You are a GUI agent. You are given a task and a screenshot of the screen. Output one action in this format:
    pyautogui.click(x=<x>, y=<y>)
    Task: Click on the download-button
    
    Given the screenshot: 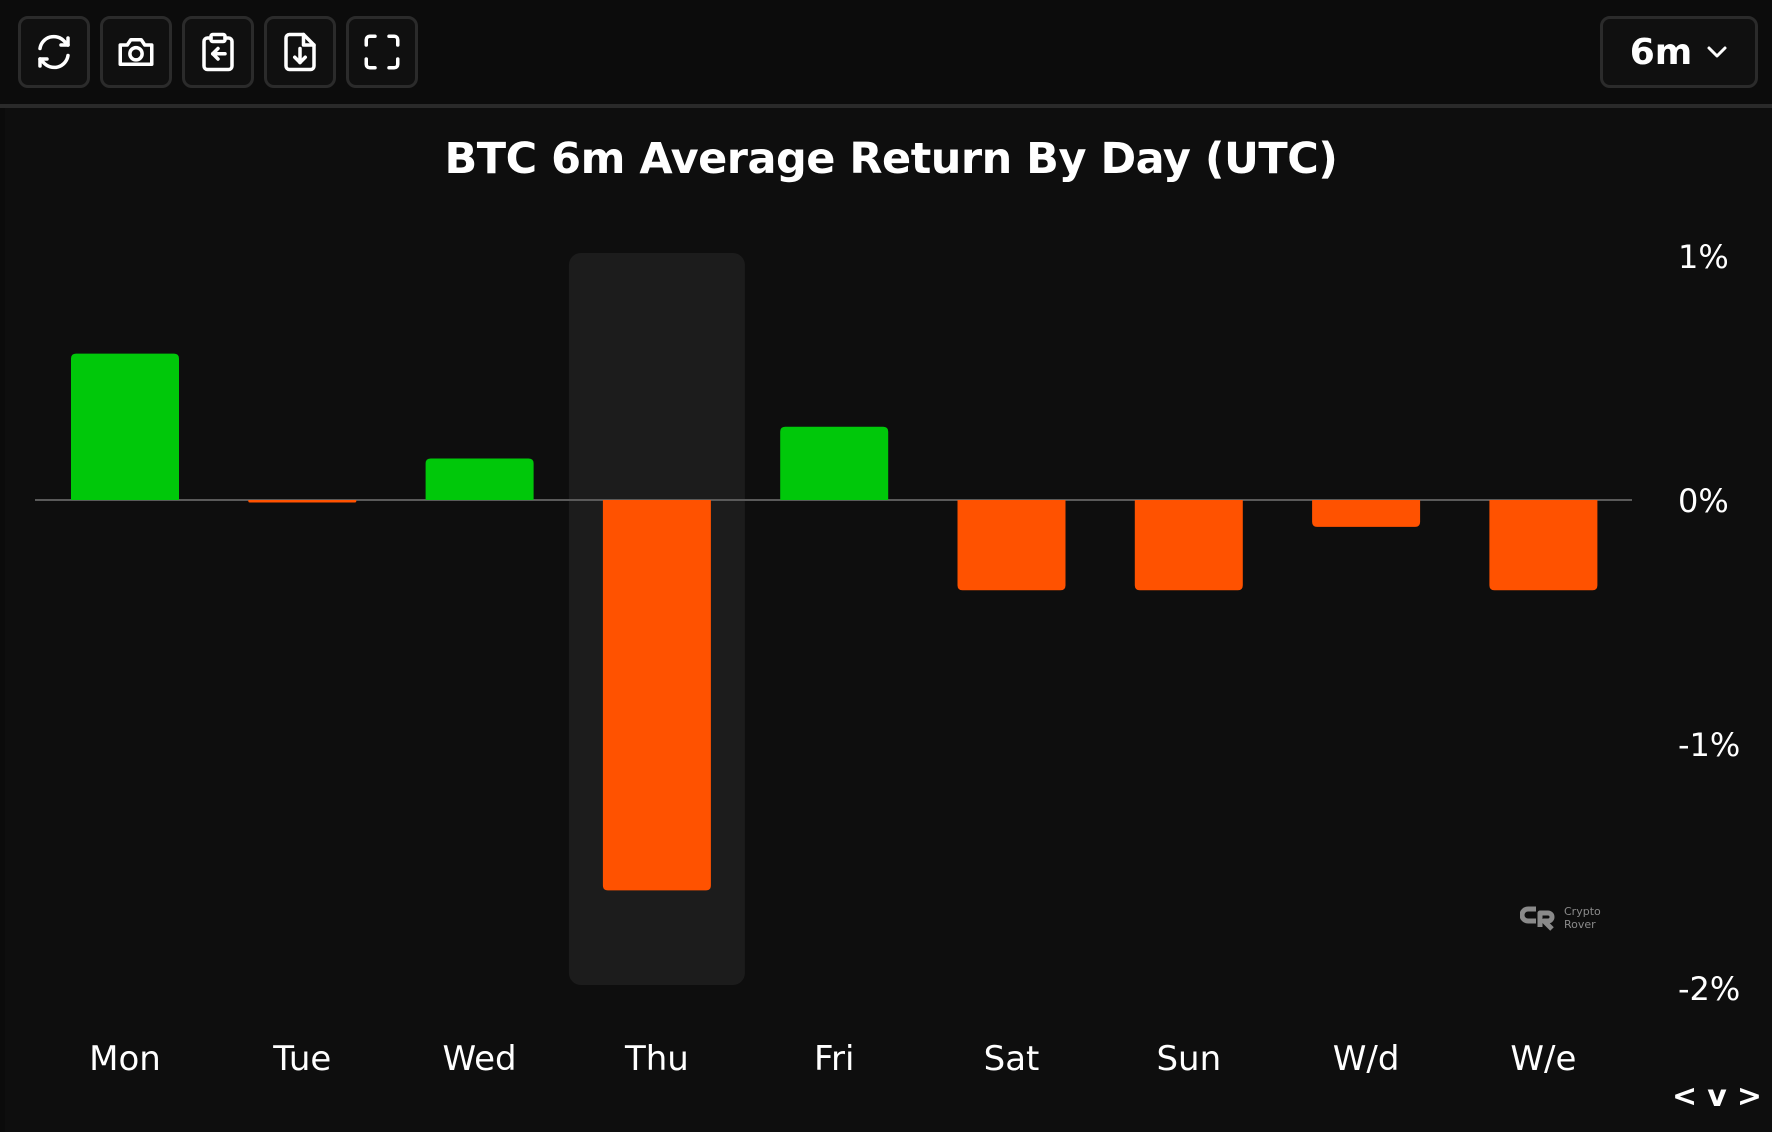 What is the action you would take?
    pyautogui.click(x=300, y=52)
    